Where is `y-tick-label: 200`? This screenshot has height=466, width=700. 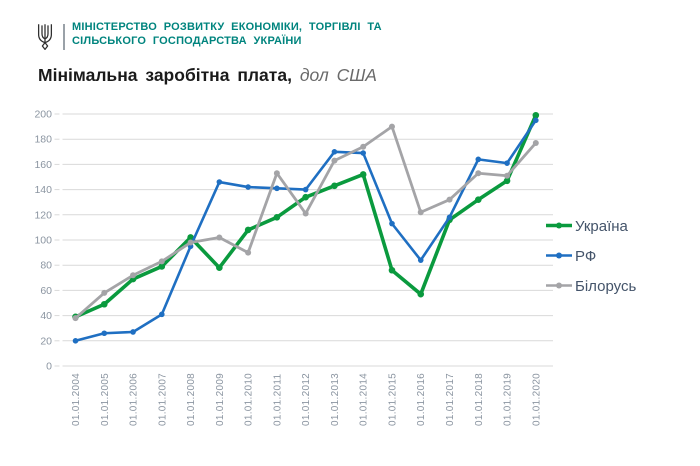 y-tick-label: 200 is located at coordinates (43, 115).